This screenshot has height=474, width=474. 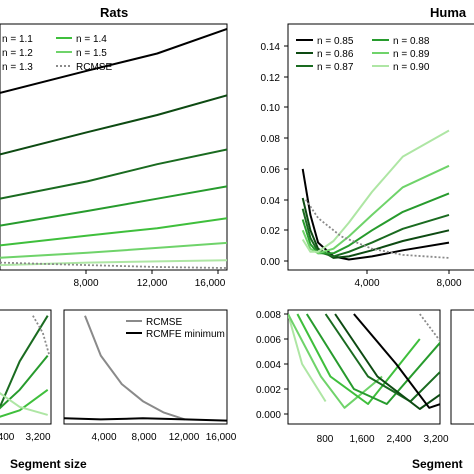 What do you see at coordinates (462, 367) in the screenshot?
I see `human-inset-2-frame` at bounding box center [462, 367].